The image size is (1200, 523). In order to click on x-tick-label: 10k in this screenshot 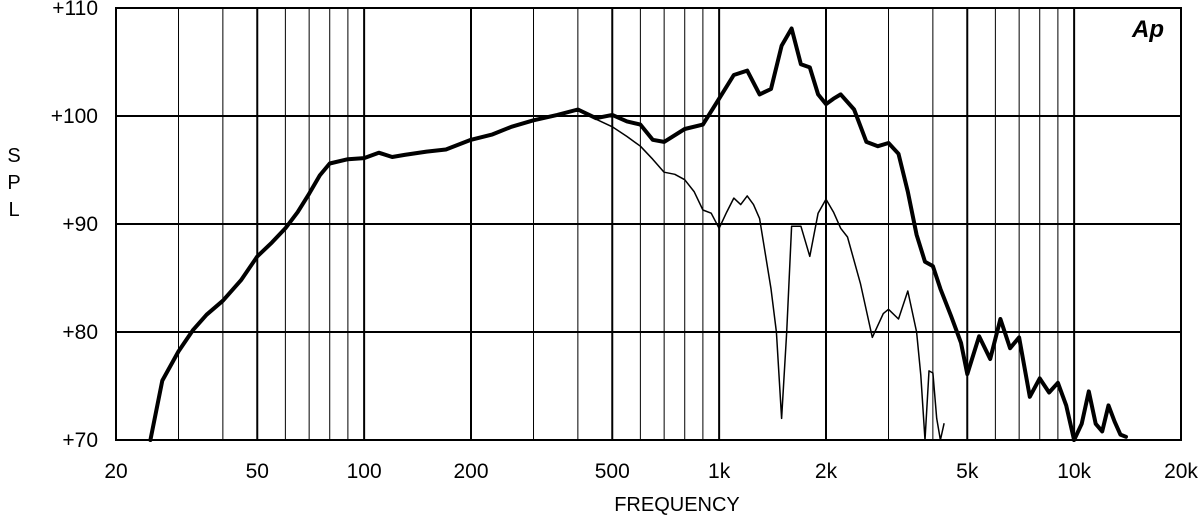, I will do `click(1074, 471)`.